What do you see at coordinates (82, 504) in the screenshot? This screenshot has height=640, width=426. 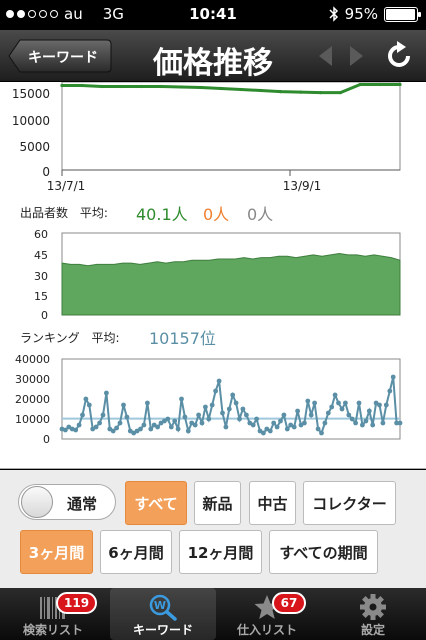 I see `toggle-label: 通常` at bounding box center [82, 504].